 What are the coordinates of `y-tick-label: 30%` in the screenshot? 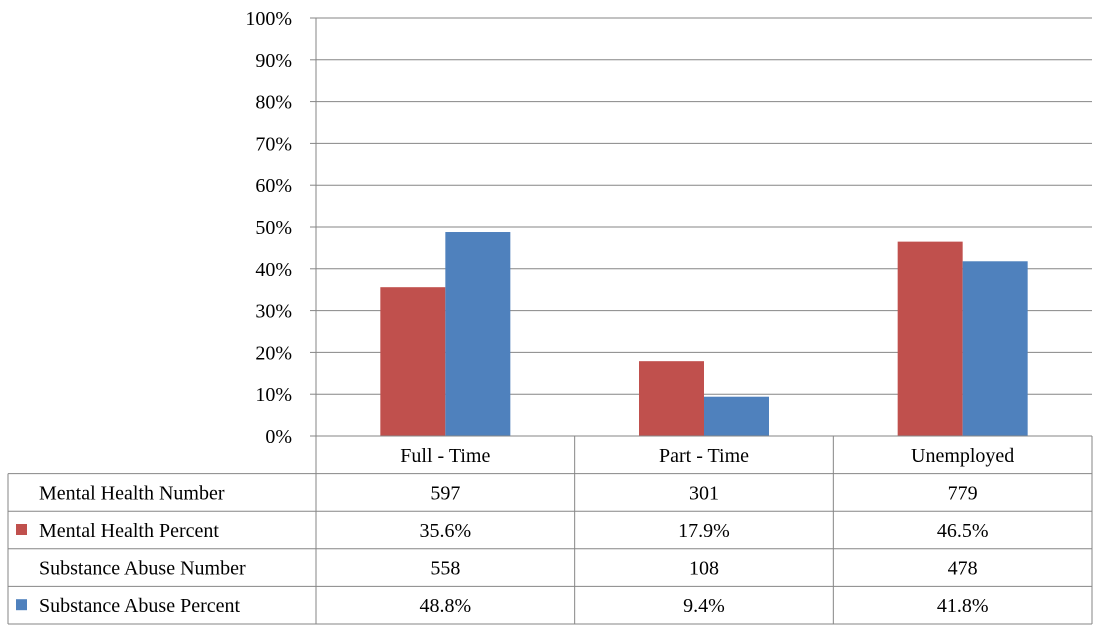 It's located at (273, 312).